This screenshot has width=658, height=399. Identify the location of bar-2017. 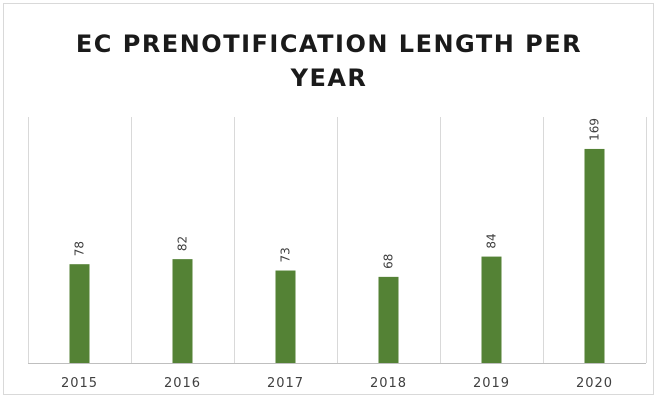
(285, 316).